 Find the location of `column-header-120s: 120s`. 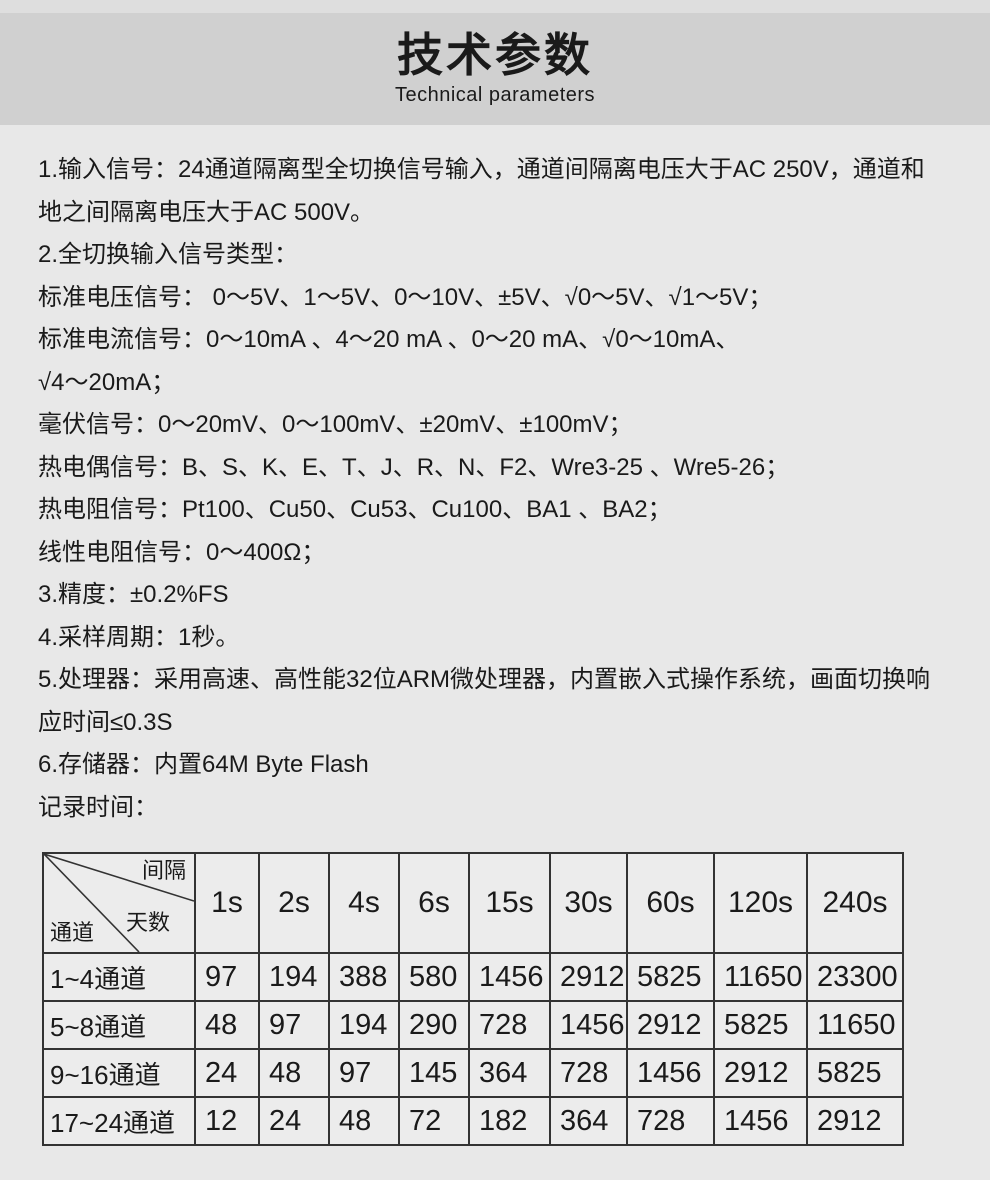

column-header-120s: 120s is located at coordinates (760, 903).